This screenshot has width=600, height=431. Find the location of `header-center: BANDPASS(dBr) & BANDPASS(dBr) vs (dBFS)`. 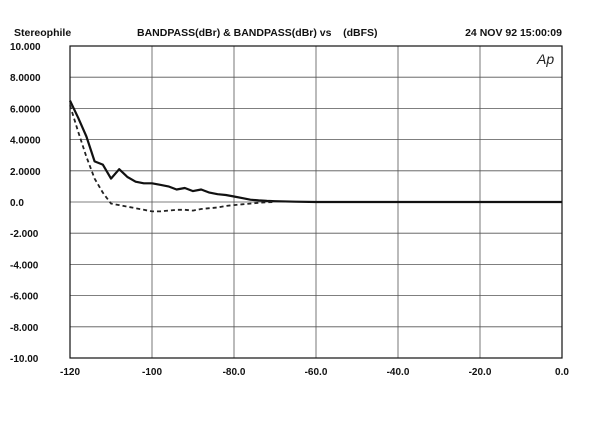

header-center: BANDPASS(dBr) & BANDPASS(dBr) vs (dBFS) is located at coordinates (257, 33).